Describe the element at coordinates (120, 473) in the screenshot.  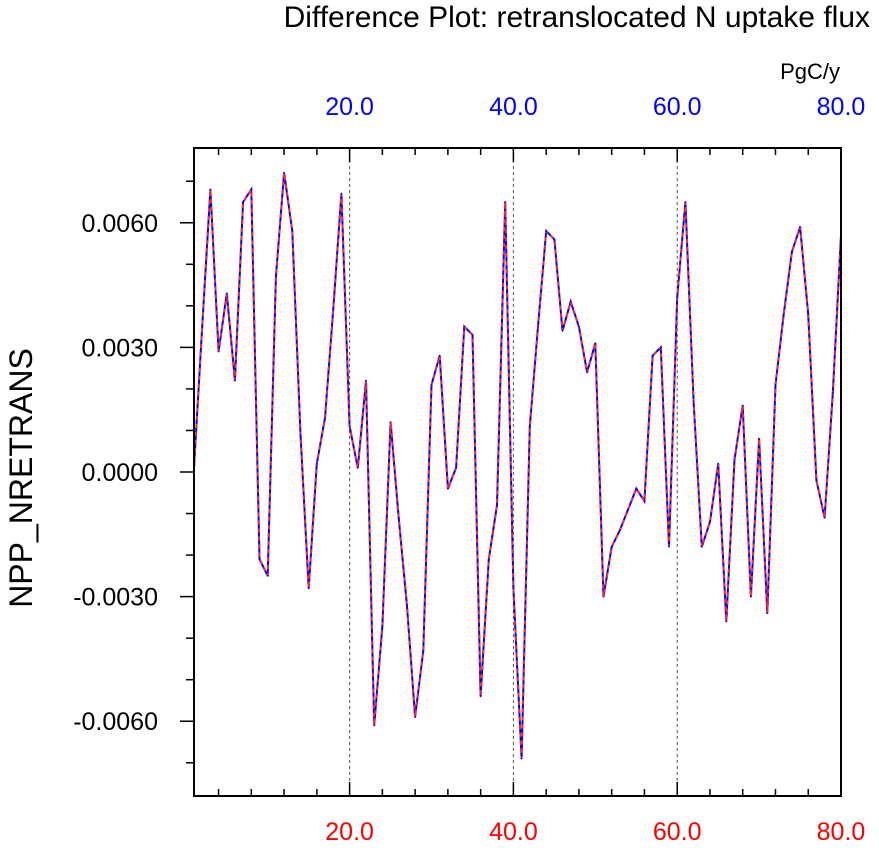
I see `y-tick-label: 0.0000` at that location.